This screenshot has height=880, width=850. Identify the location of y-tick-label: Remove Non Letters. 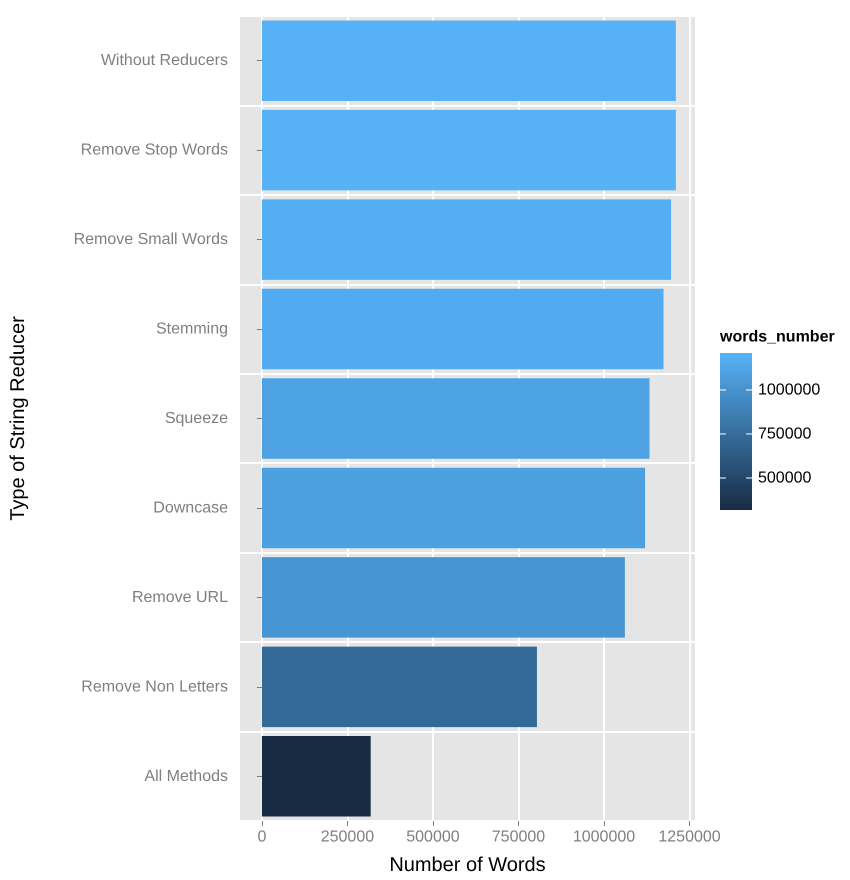
(154, 687).